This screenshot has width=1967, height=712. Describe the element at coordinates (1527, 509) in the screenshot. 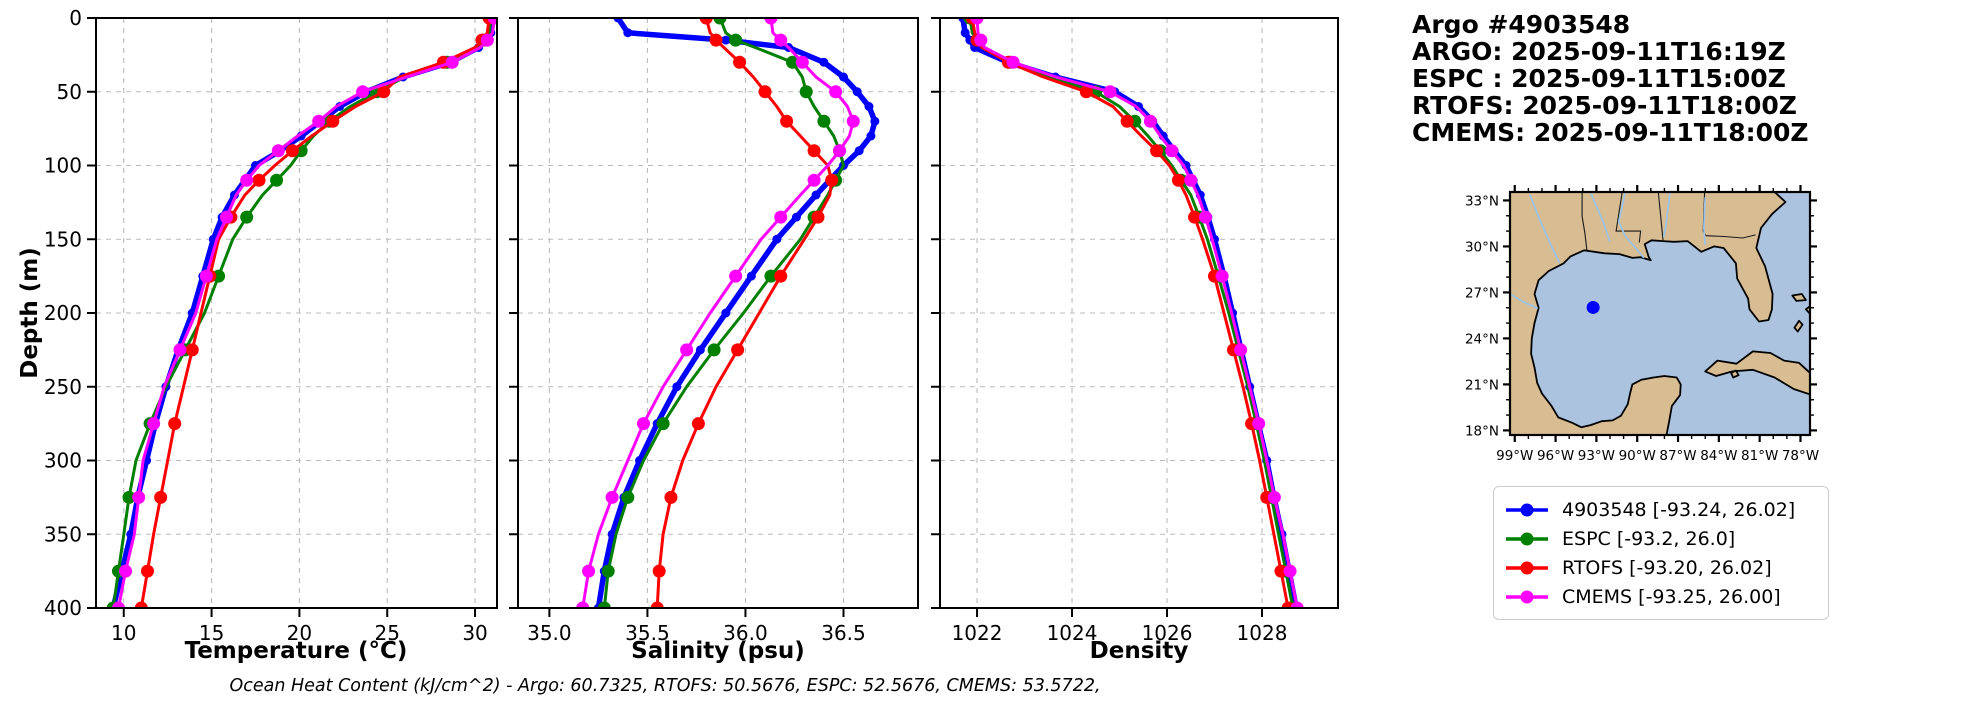

I see `argo-line-swatch` at that location.